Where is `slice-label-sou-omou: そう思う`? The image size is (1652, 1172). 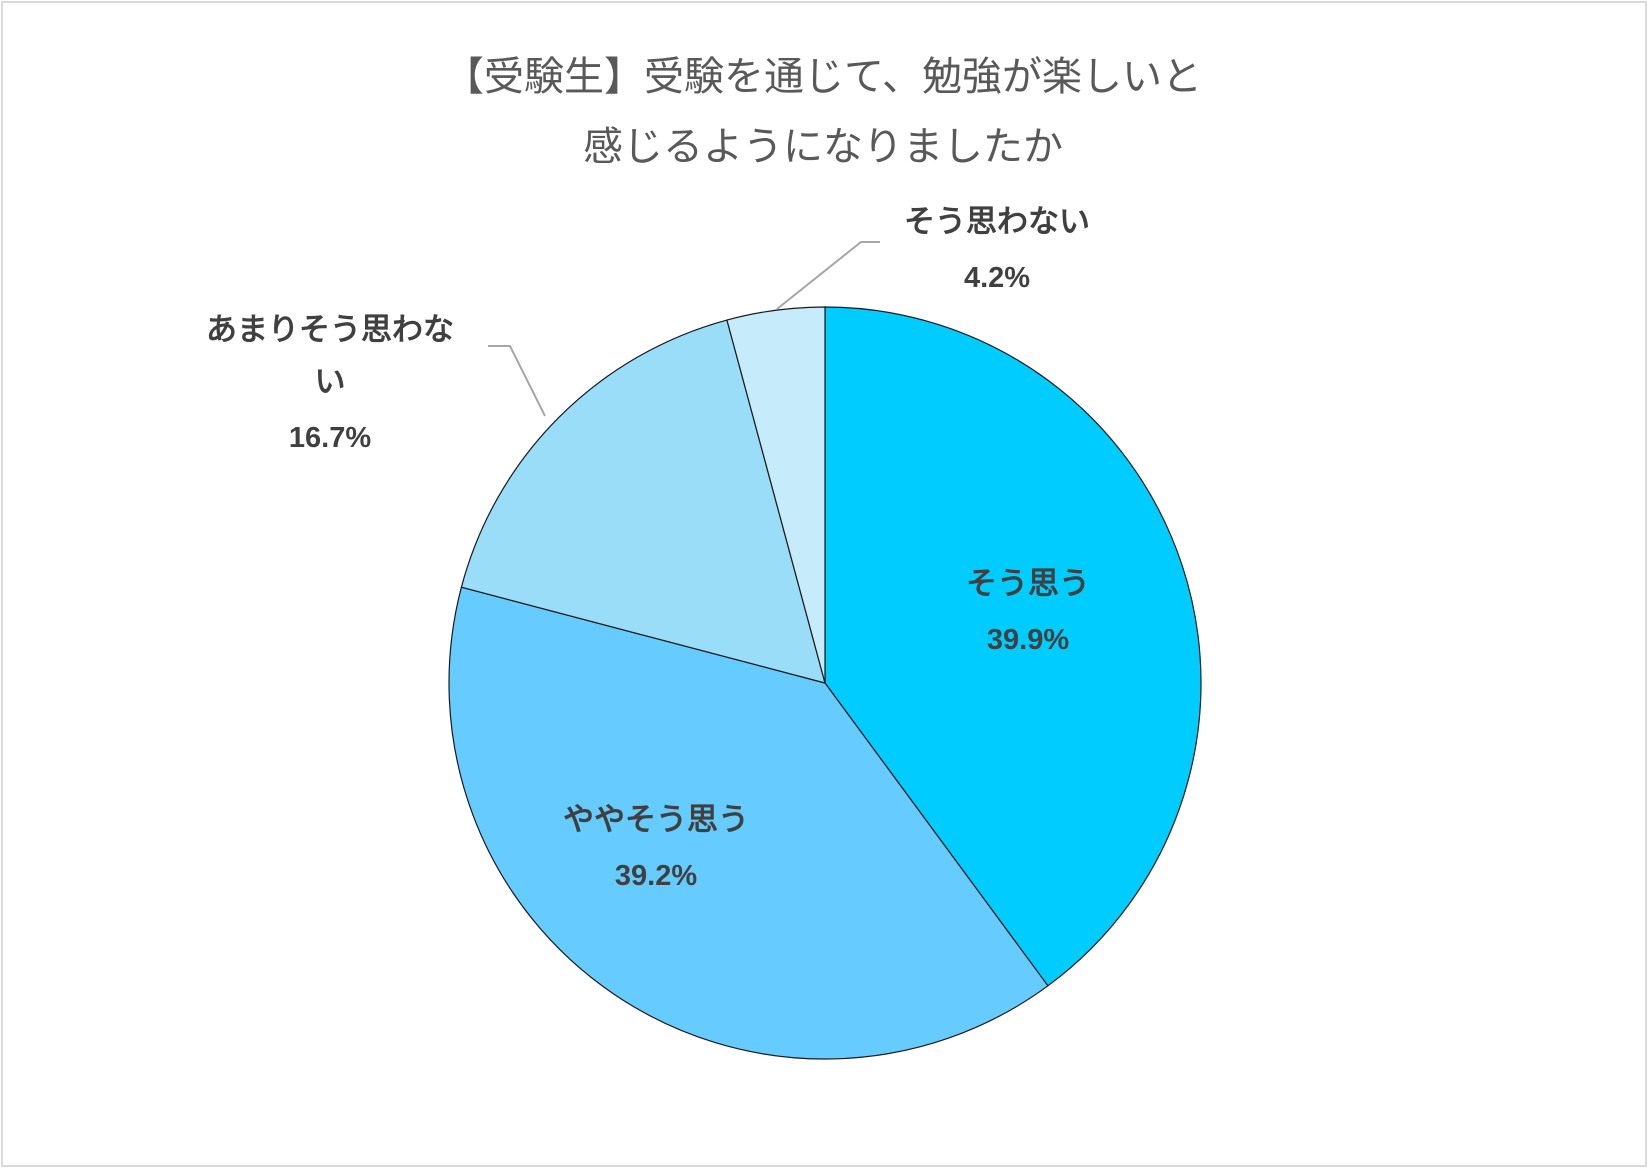
slice-label-sou-omou: そう思う is located at coordinates (1028, 584).